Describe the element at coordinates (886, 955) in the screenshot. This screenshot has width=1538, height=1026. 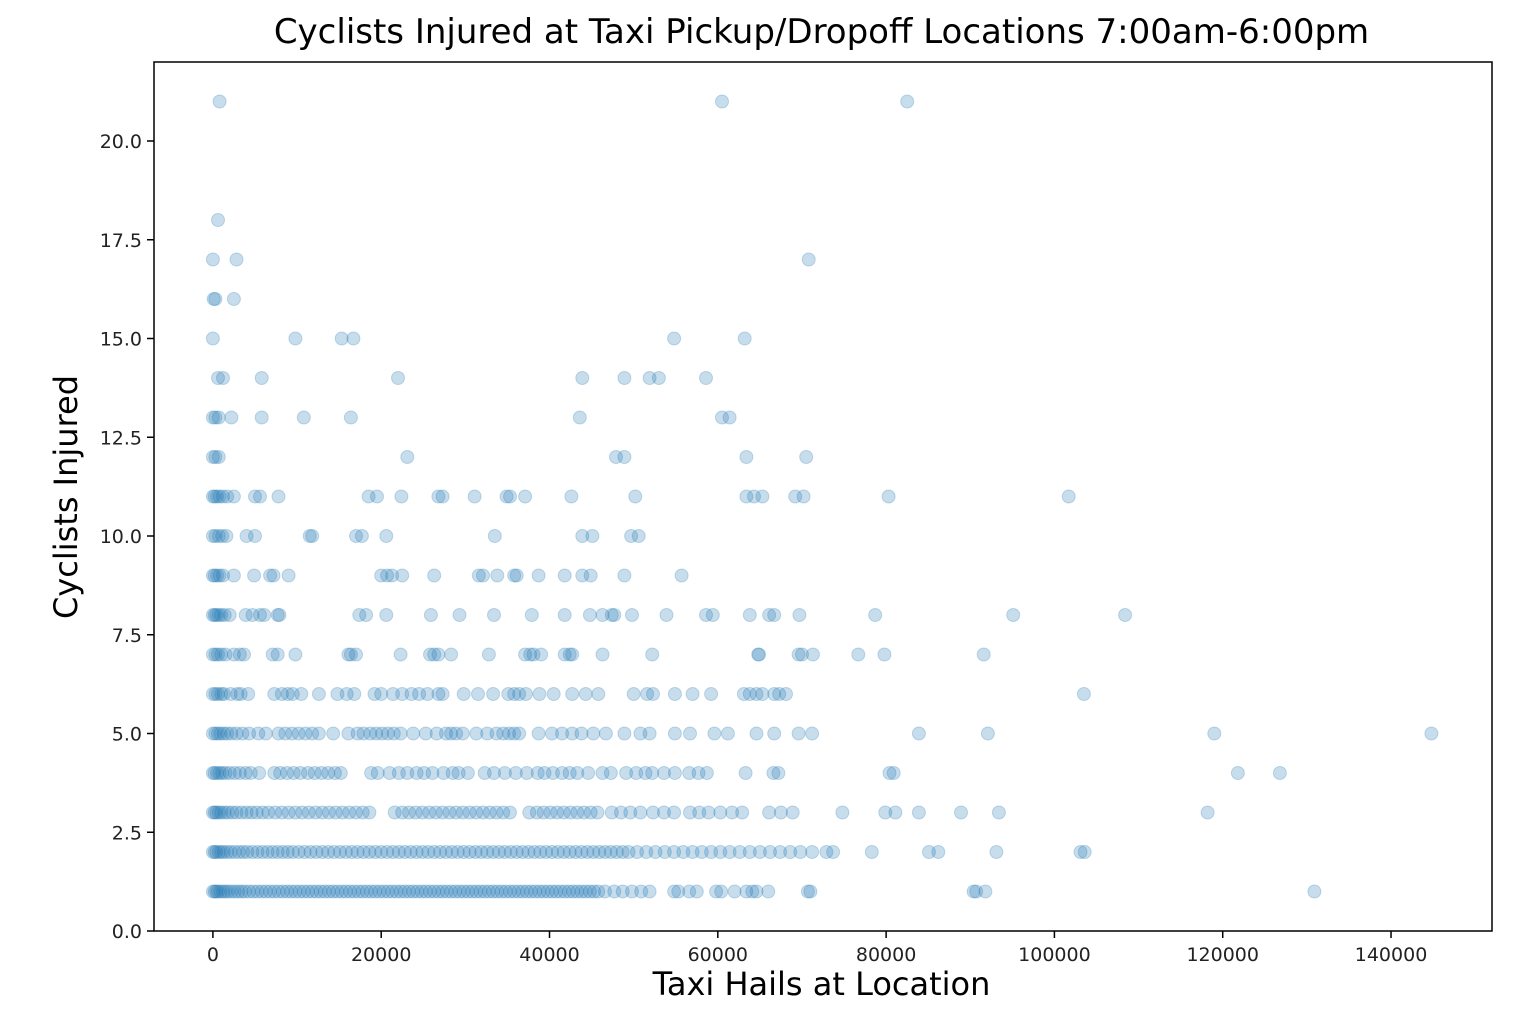
I see `x-tick-label: 80000` at that location.